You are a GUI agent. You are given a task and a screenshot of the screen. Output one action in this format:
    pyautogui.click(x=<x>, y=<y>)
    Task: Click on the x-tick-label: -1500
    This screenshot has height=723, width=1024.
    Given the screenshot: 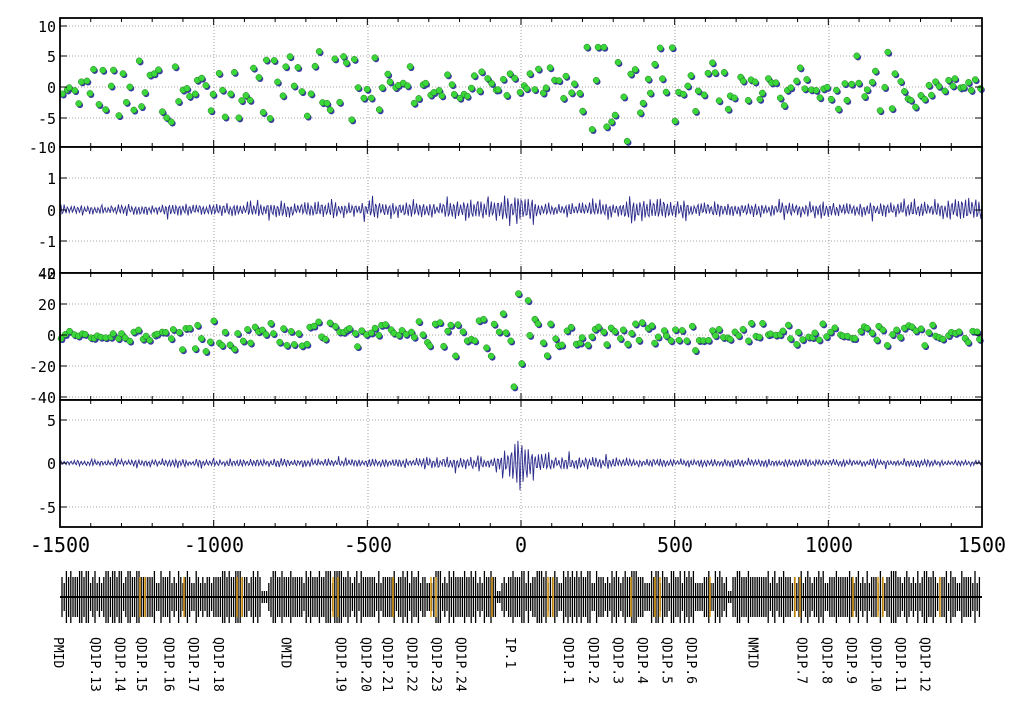 What is the action you would take?
    pyautogui.click(x=60, y=545)
    